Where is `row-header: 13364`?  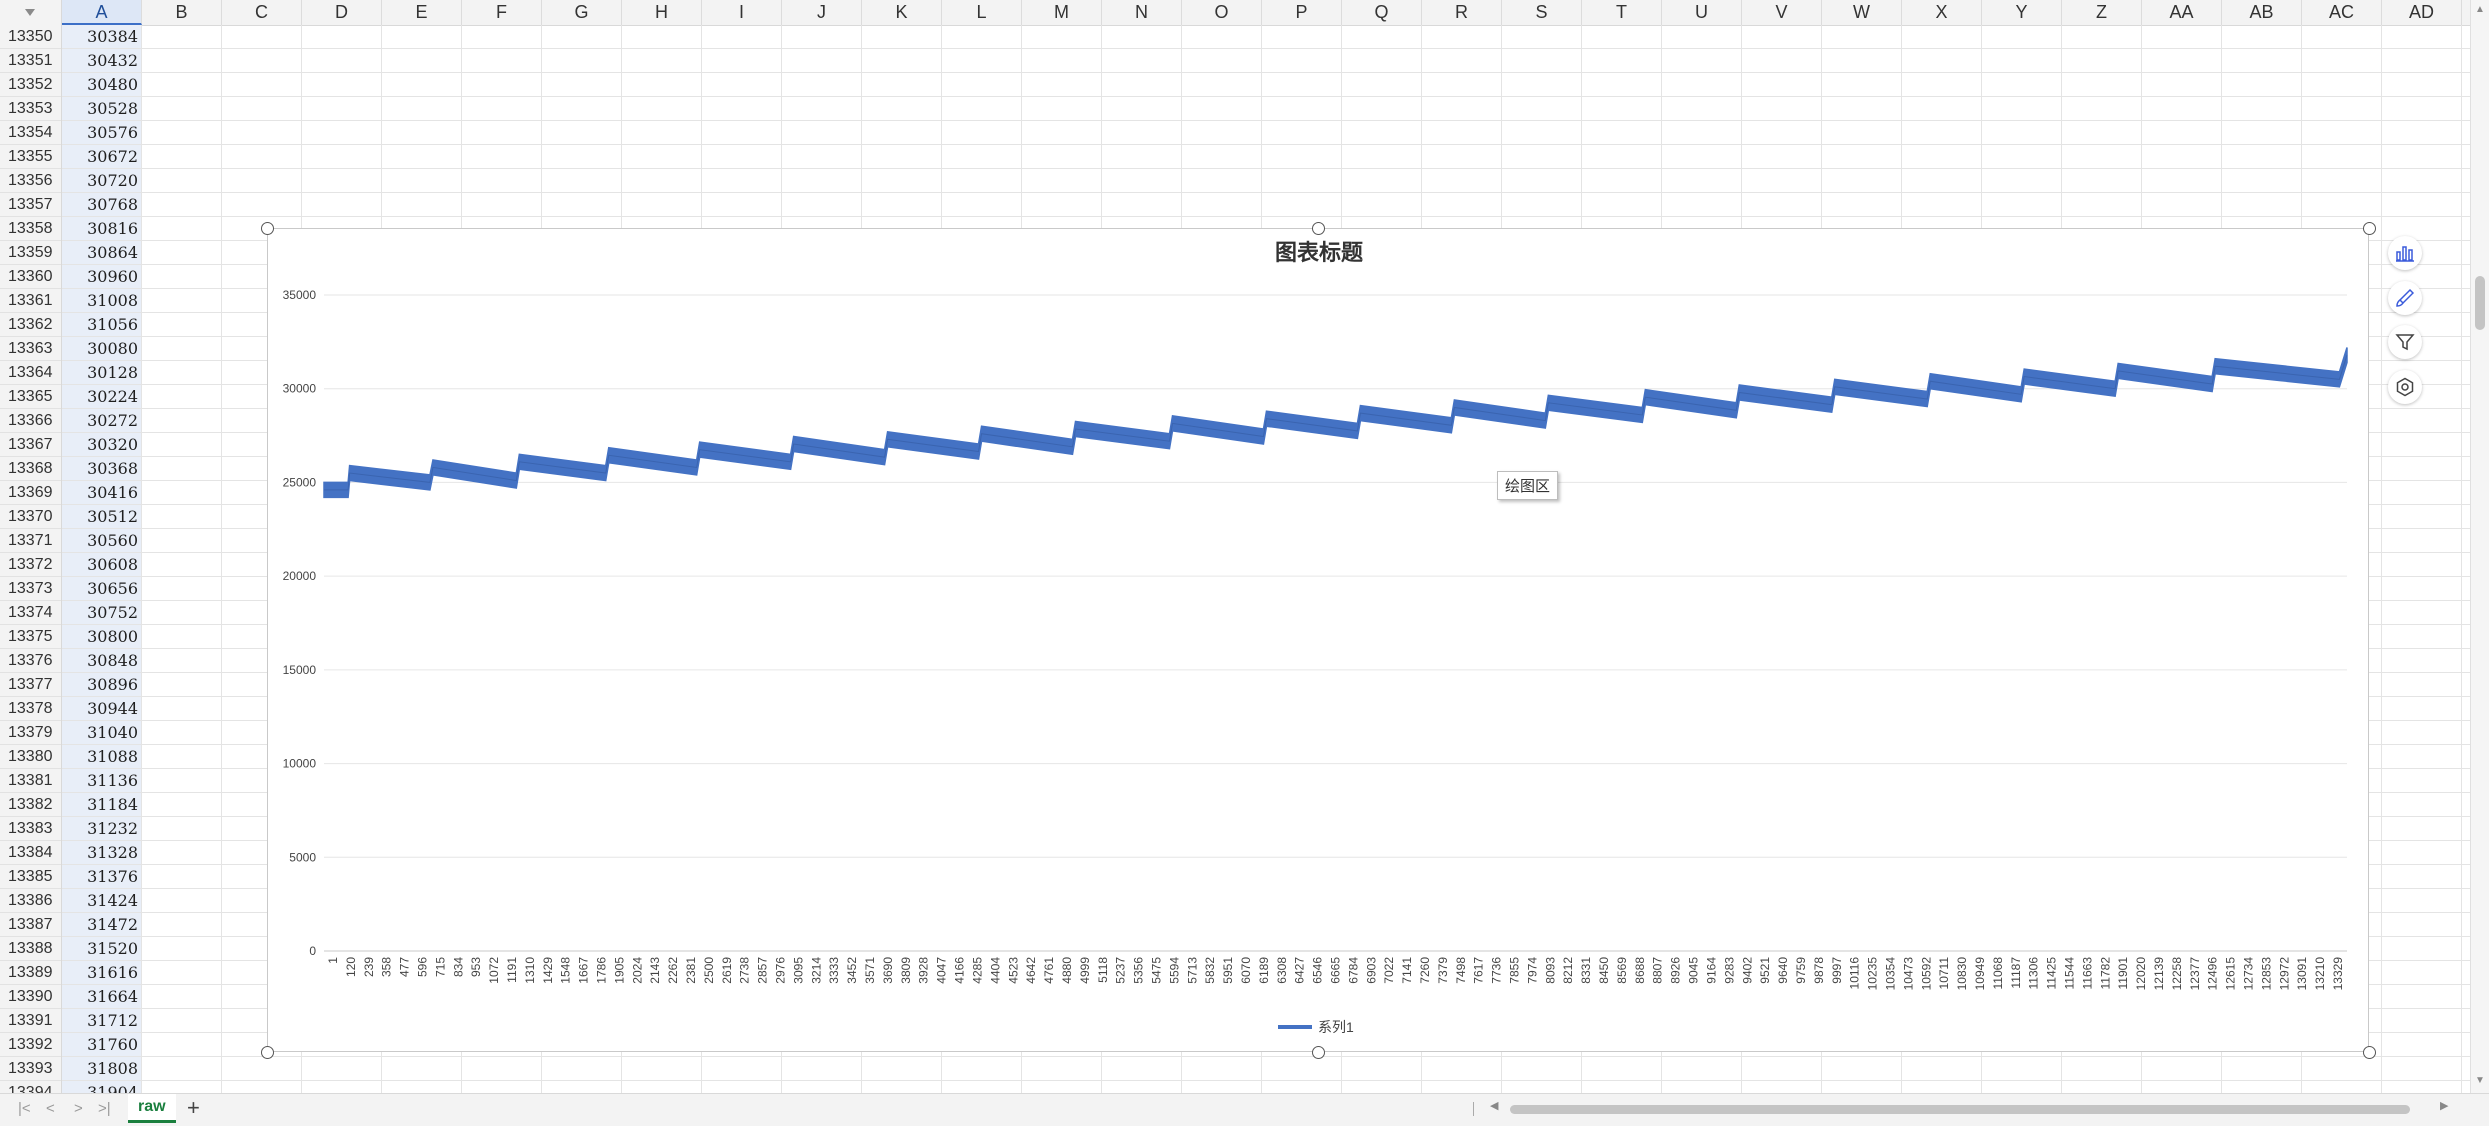
row-header: 13364 is located at coordinates (30, 373).